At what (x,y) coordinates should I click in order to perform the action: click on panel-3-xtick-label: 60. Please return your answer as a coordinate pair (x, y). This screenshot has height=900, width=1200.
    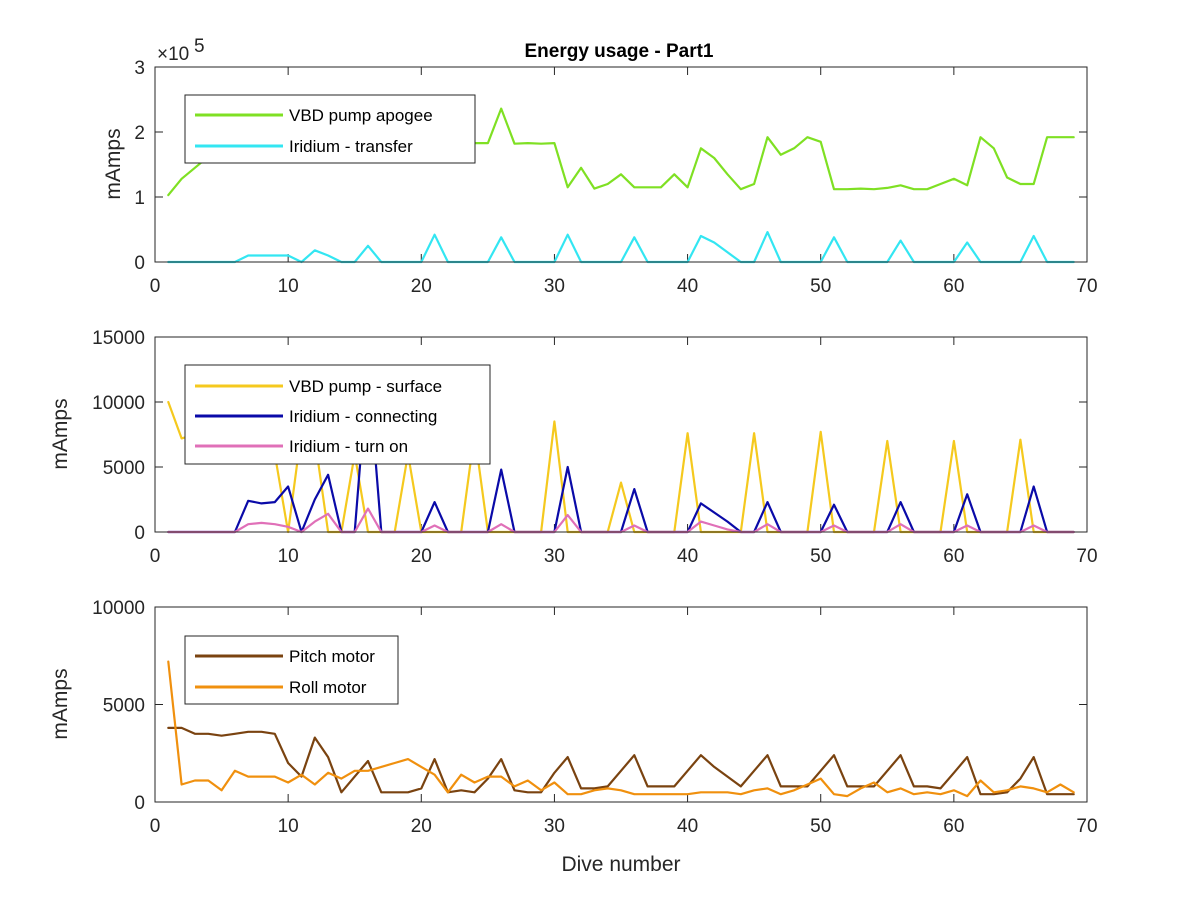
    Looking at the image, I should click on (953, 826).